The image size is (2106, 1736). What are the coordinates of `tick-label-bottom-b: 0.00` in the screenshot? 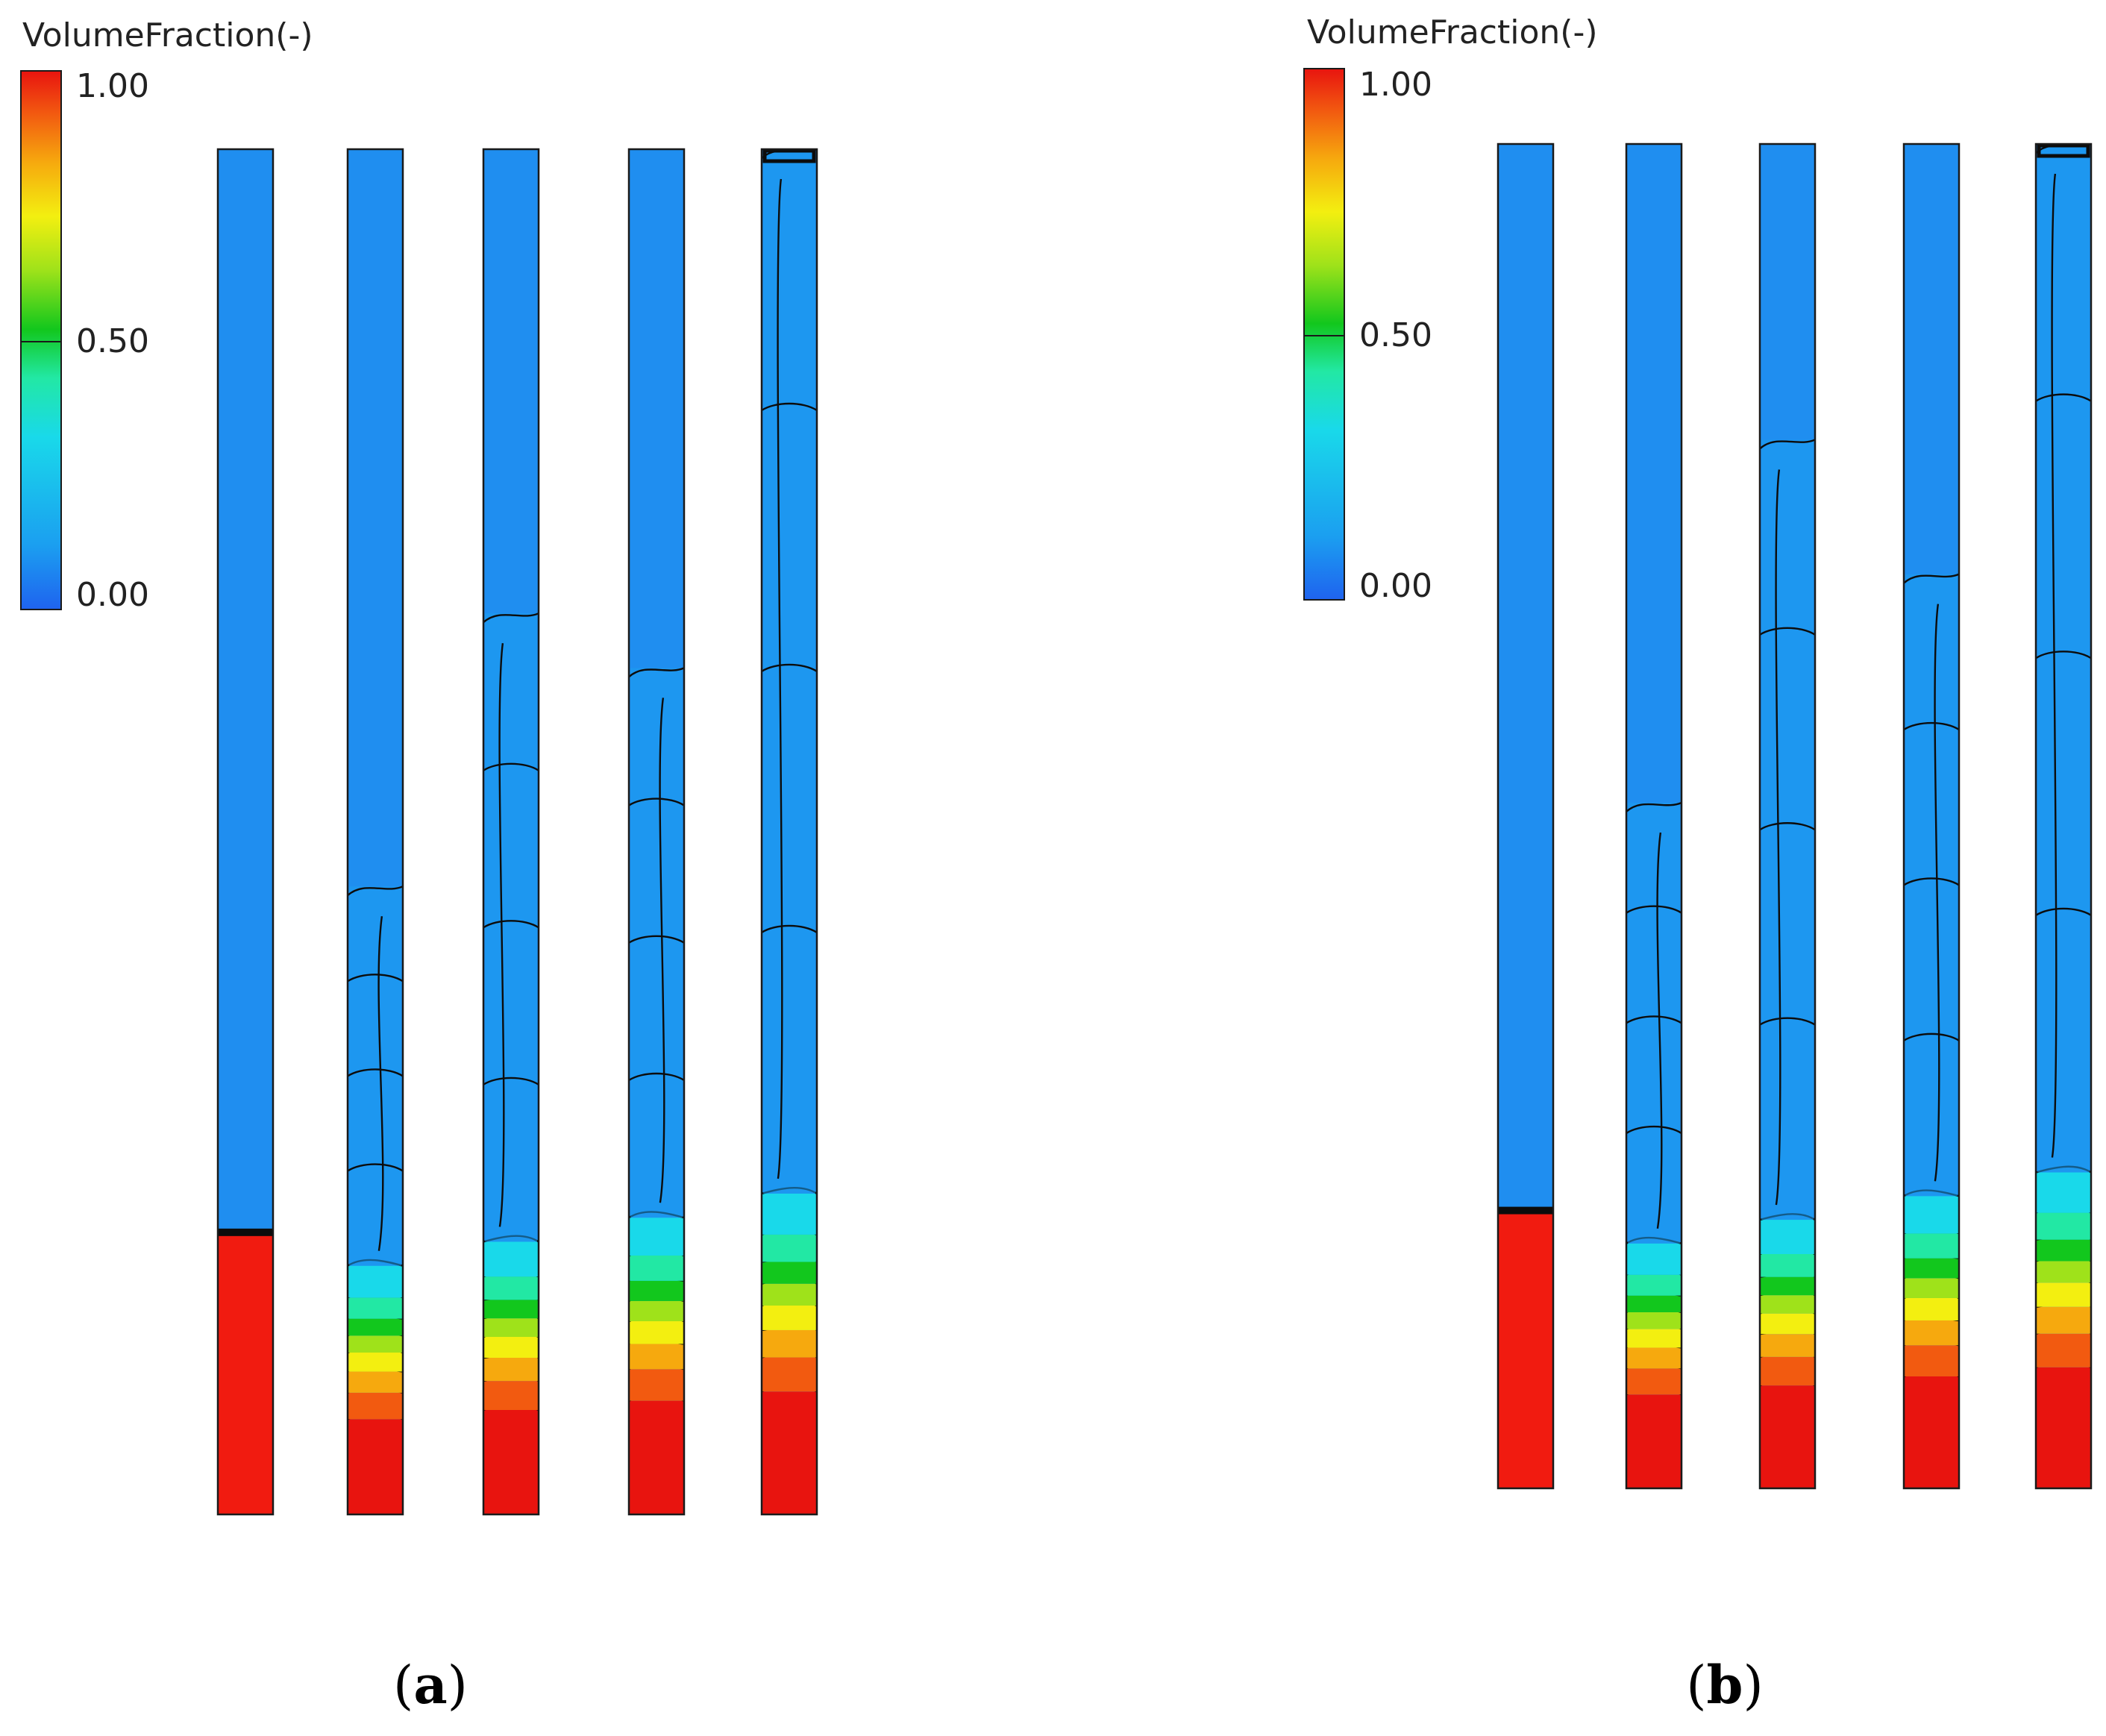 It's located at (1395, 586).